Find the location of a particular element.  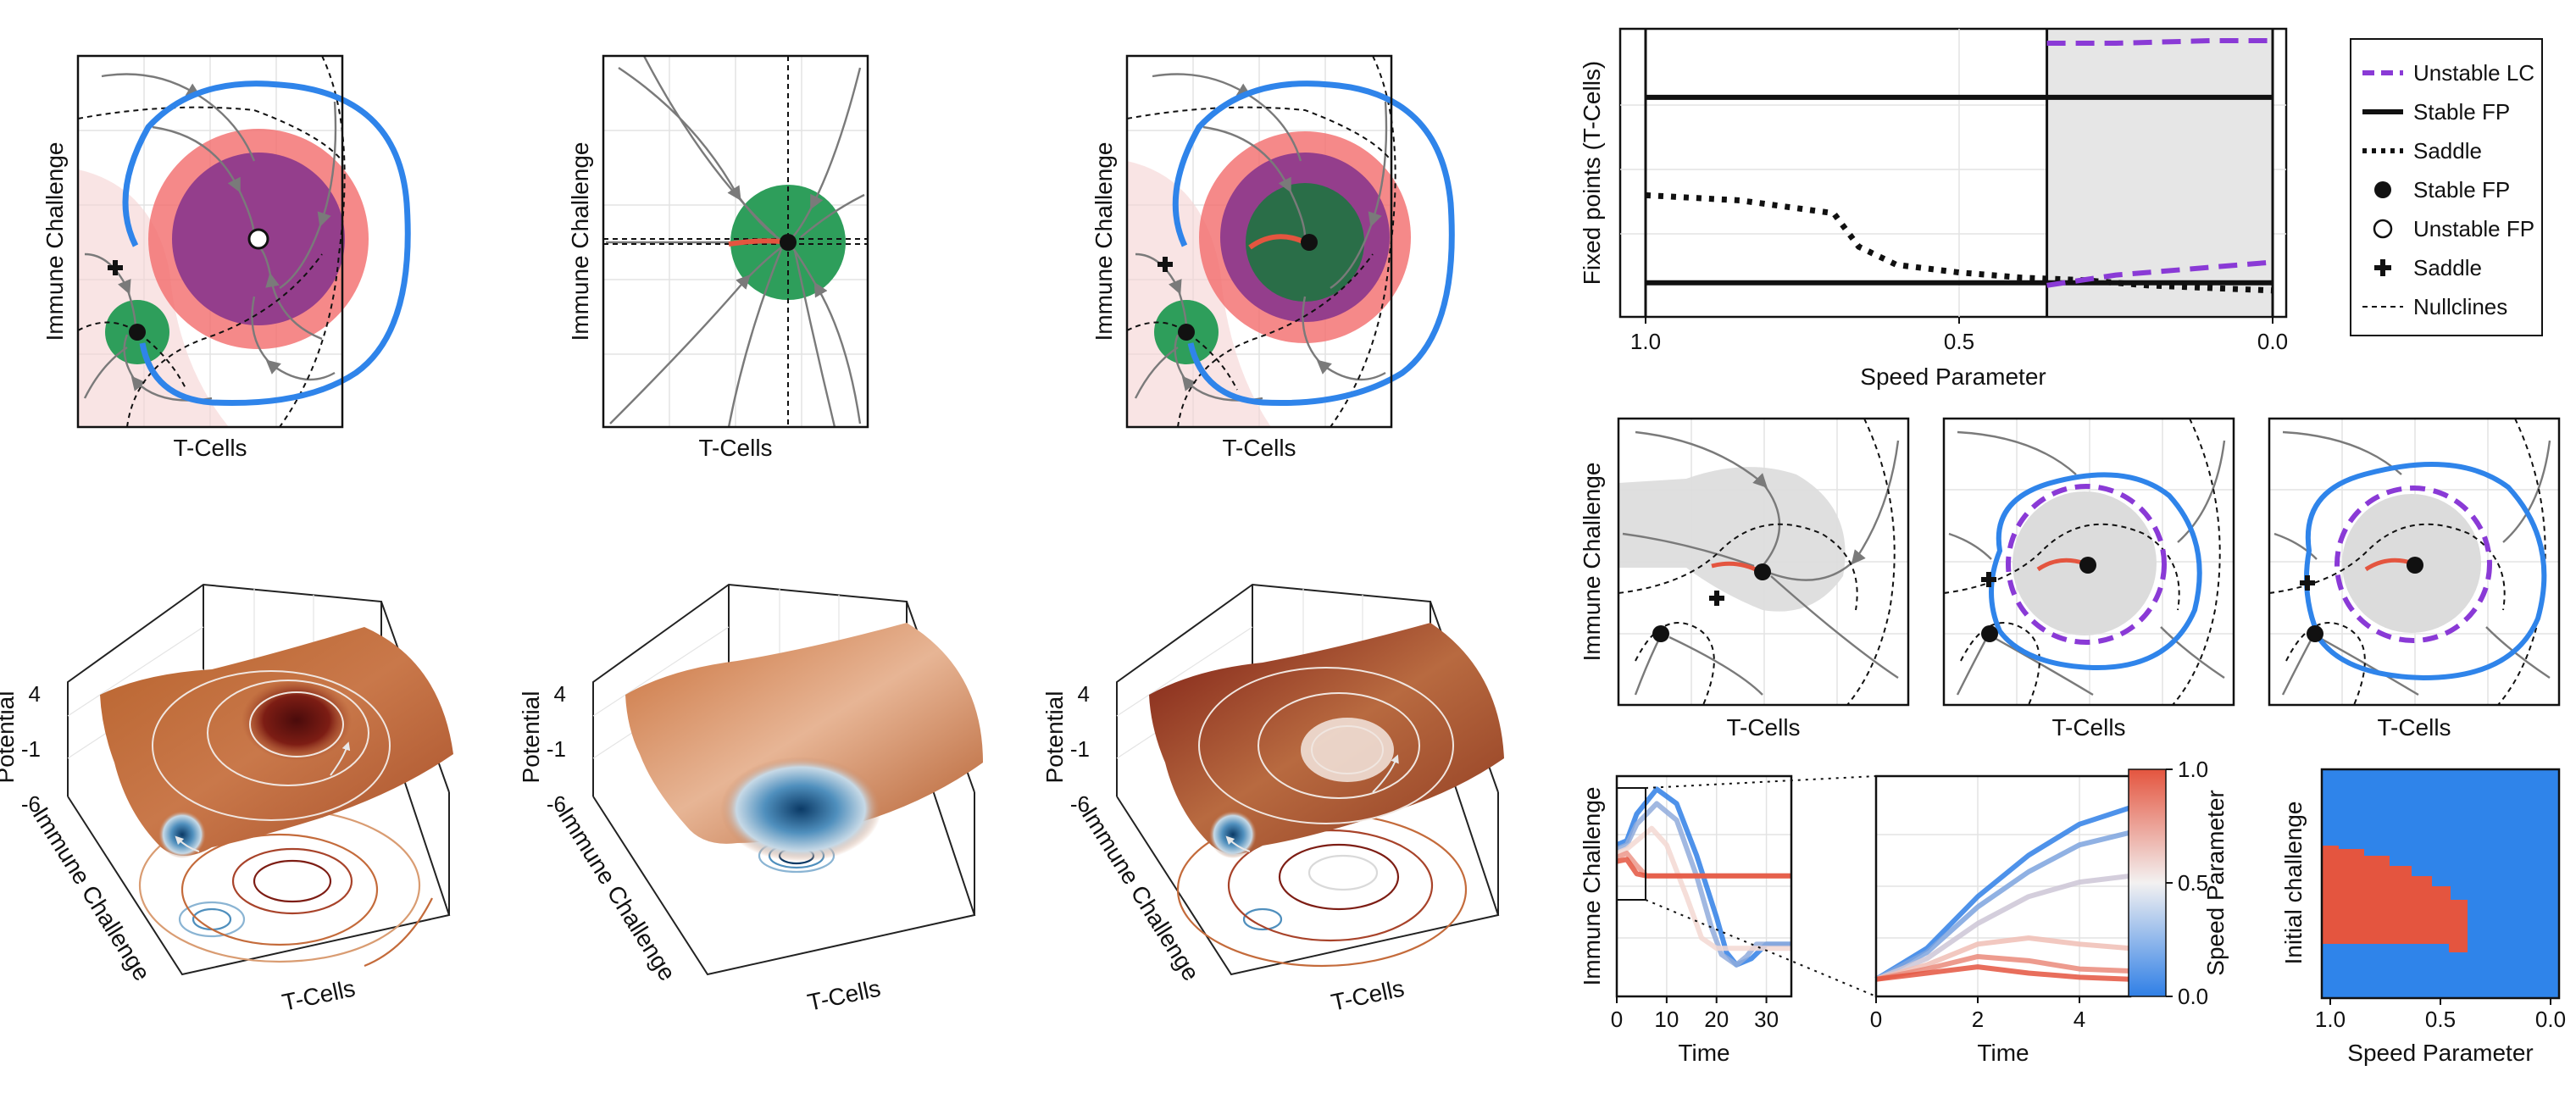

x-tick-label: 2 is located at coordinates (1978, 1019).